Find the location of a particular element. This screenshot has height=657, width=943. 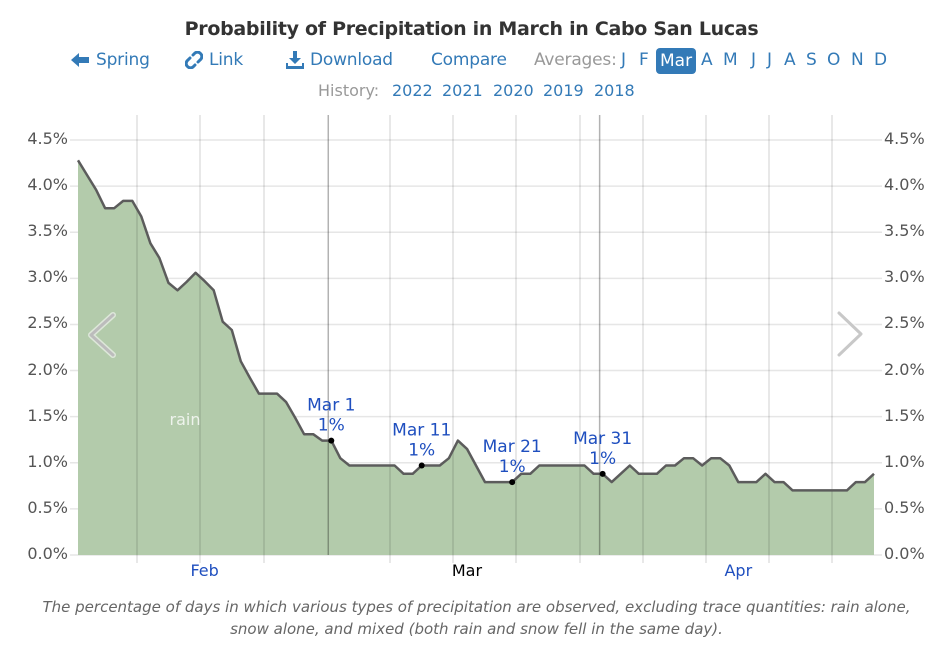

next-chevron-icon is located at coordinates (850, 334).